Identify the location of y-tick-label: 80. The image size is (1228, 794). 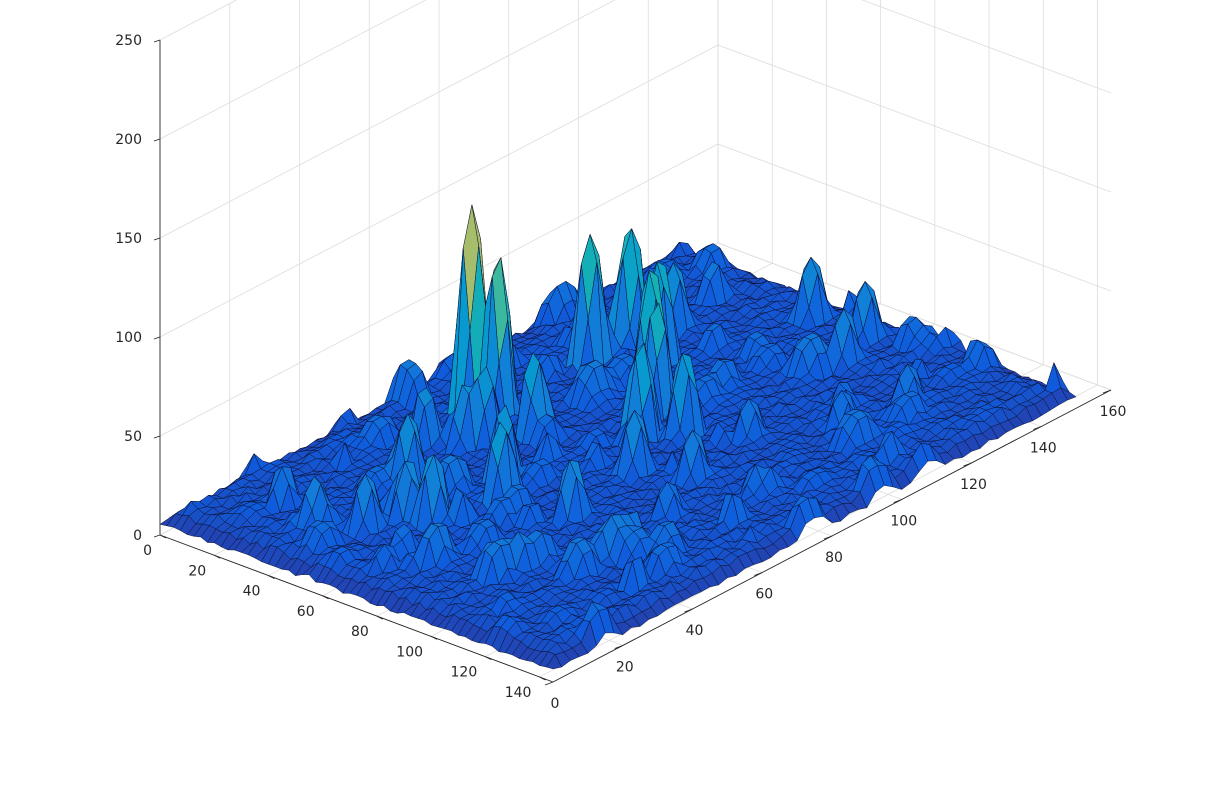
(360, 632).